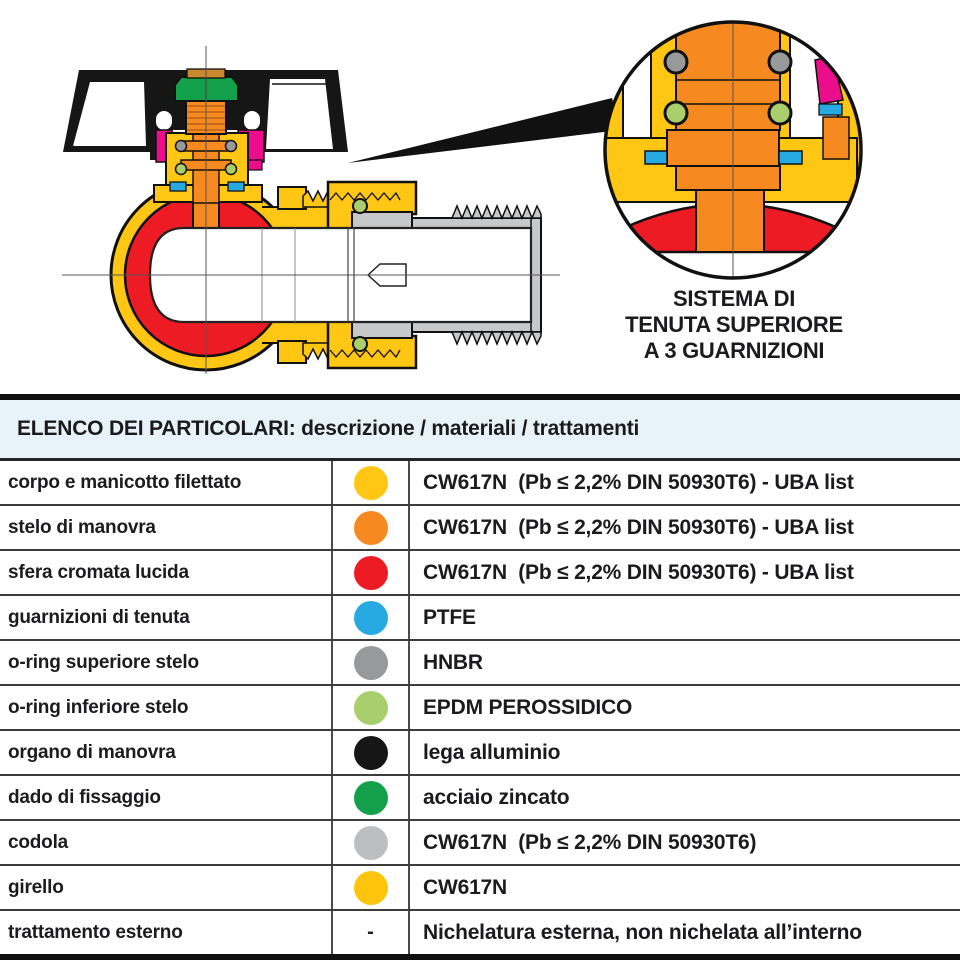 Image resolution: width=960 pixels, height=960 pixels. I want to click on junction-oring-top, so click(360, 206).